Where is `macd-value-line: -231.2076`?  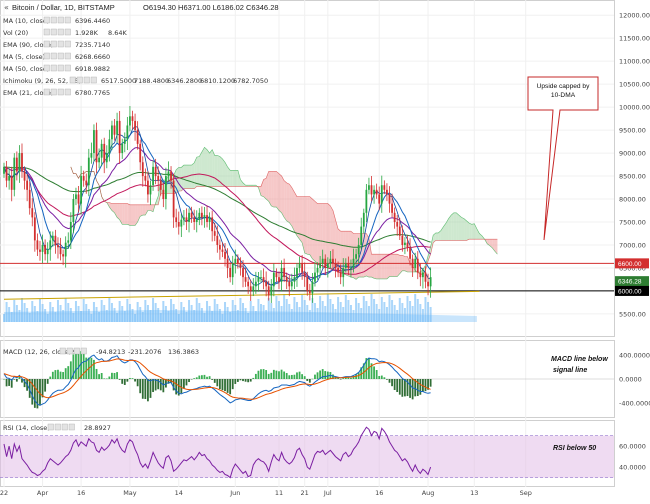 macd-value-line: -231.2076 is located at coordinates (144, 352).